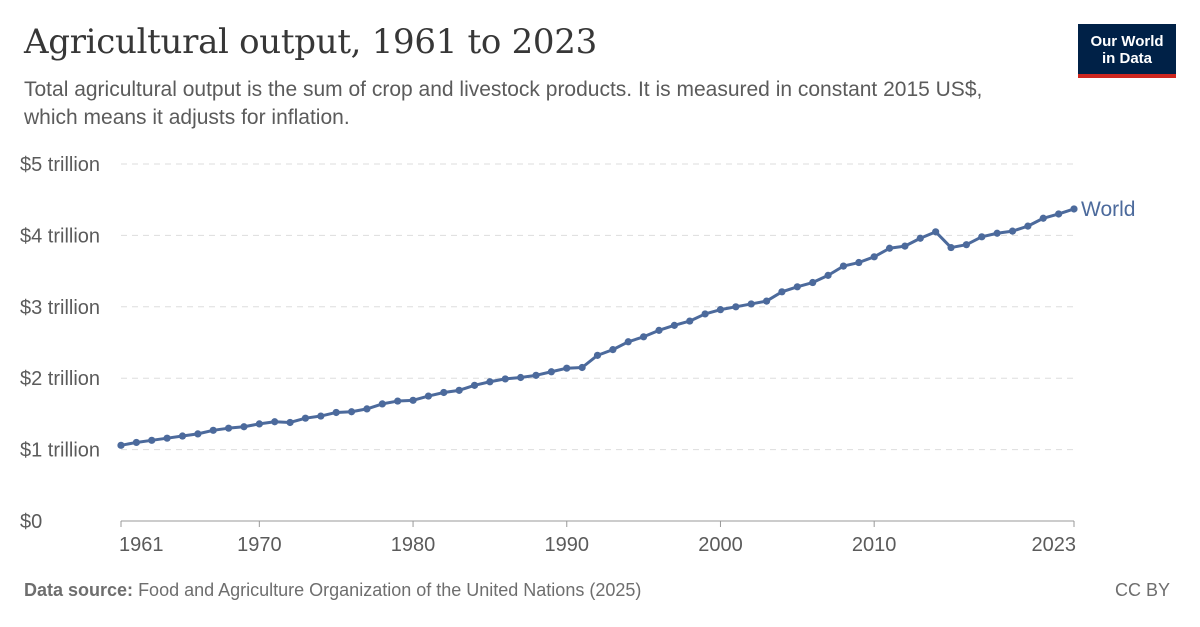 This screenshot has width=1200, height=627. What do you see at coordinates (259, 545) in the screenshot?
I see `x-tick-label: 1970` at bounding box center [259, 545].